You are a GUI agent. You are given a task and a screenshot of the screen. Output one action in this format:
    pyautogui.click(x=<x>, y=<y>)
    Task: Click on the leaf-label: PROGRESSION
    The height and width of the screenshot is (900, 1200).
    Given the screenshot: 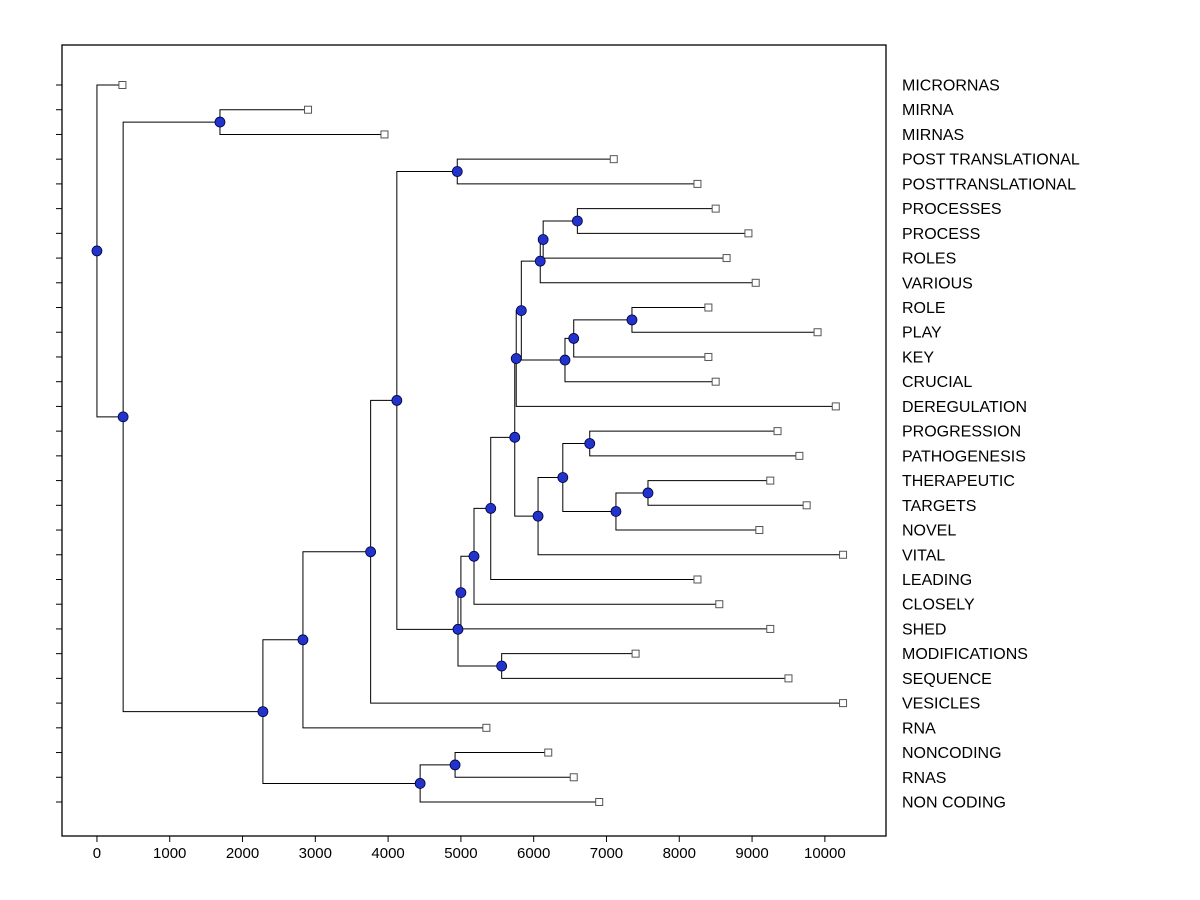 What is the action you would take?
    pyautogui.click(x=961, y=432)
    